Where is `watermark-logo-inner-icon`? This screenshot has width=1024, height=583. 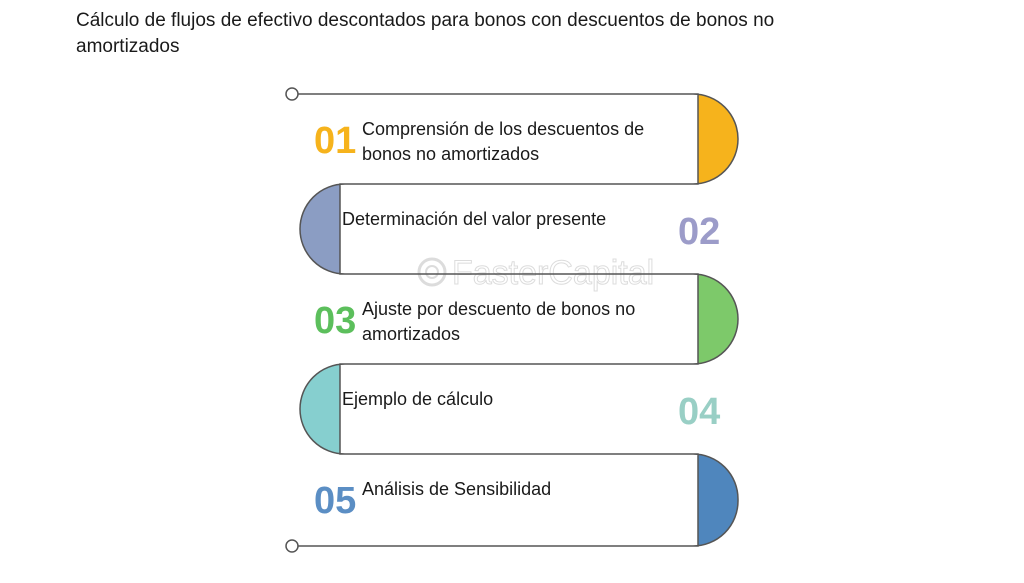
watermark-logo-inner-icon is located at coordinates (432, 272).